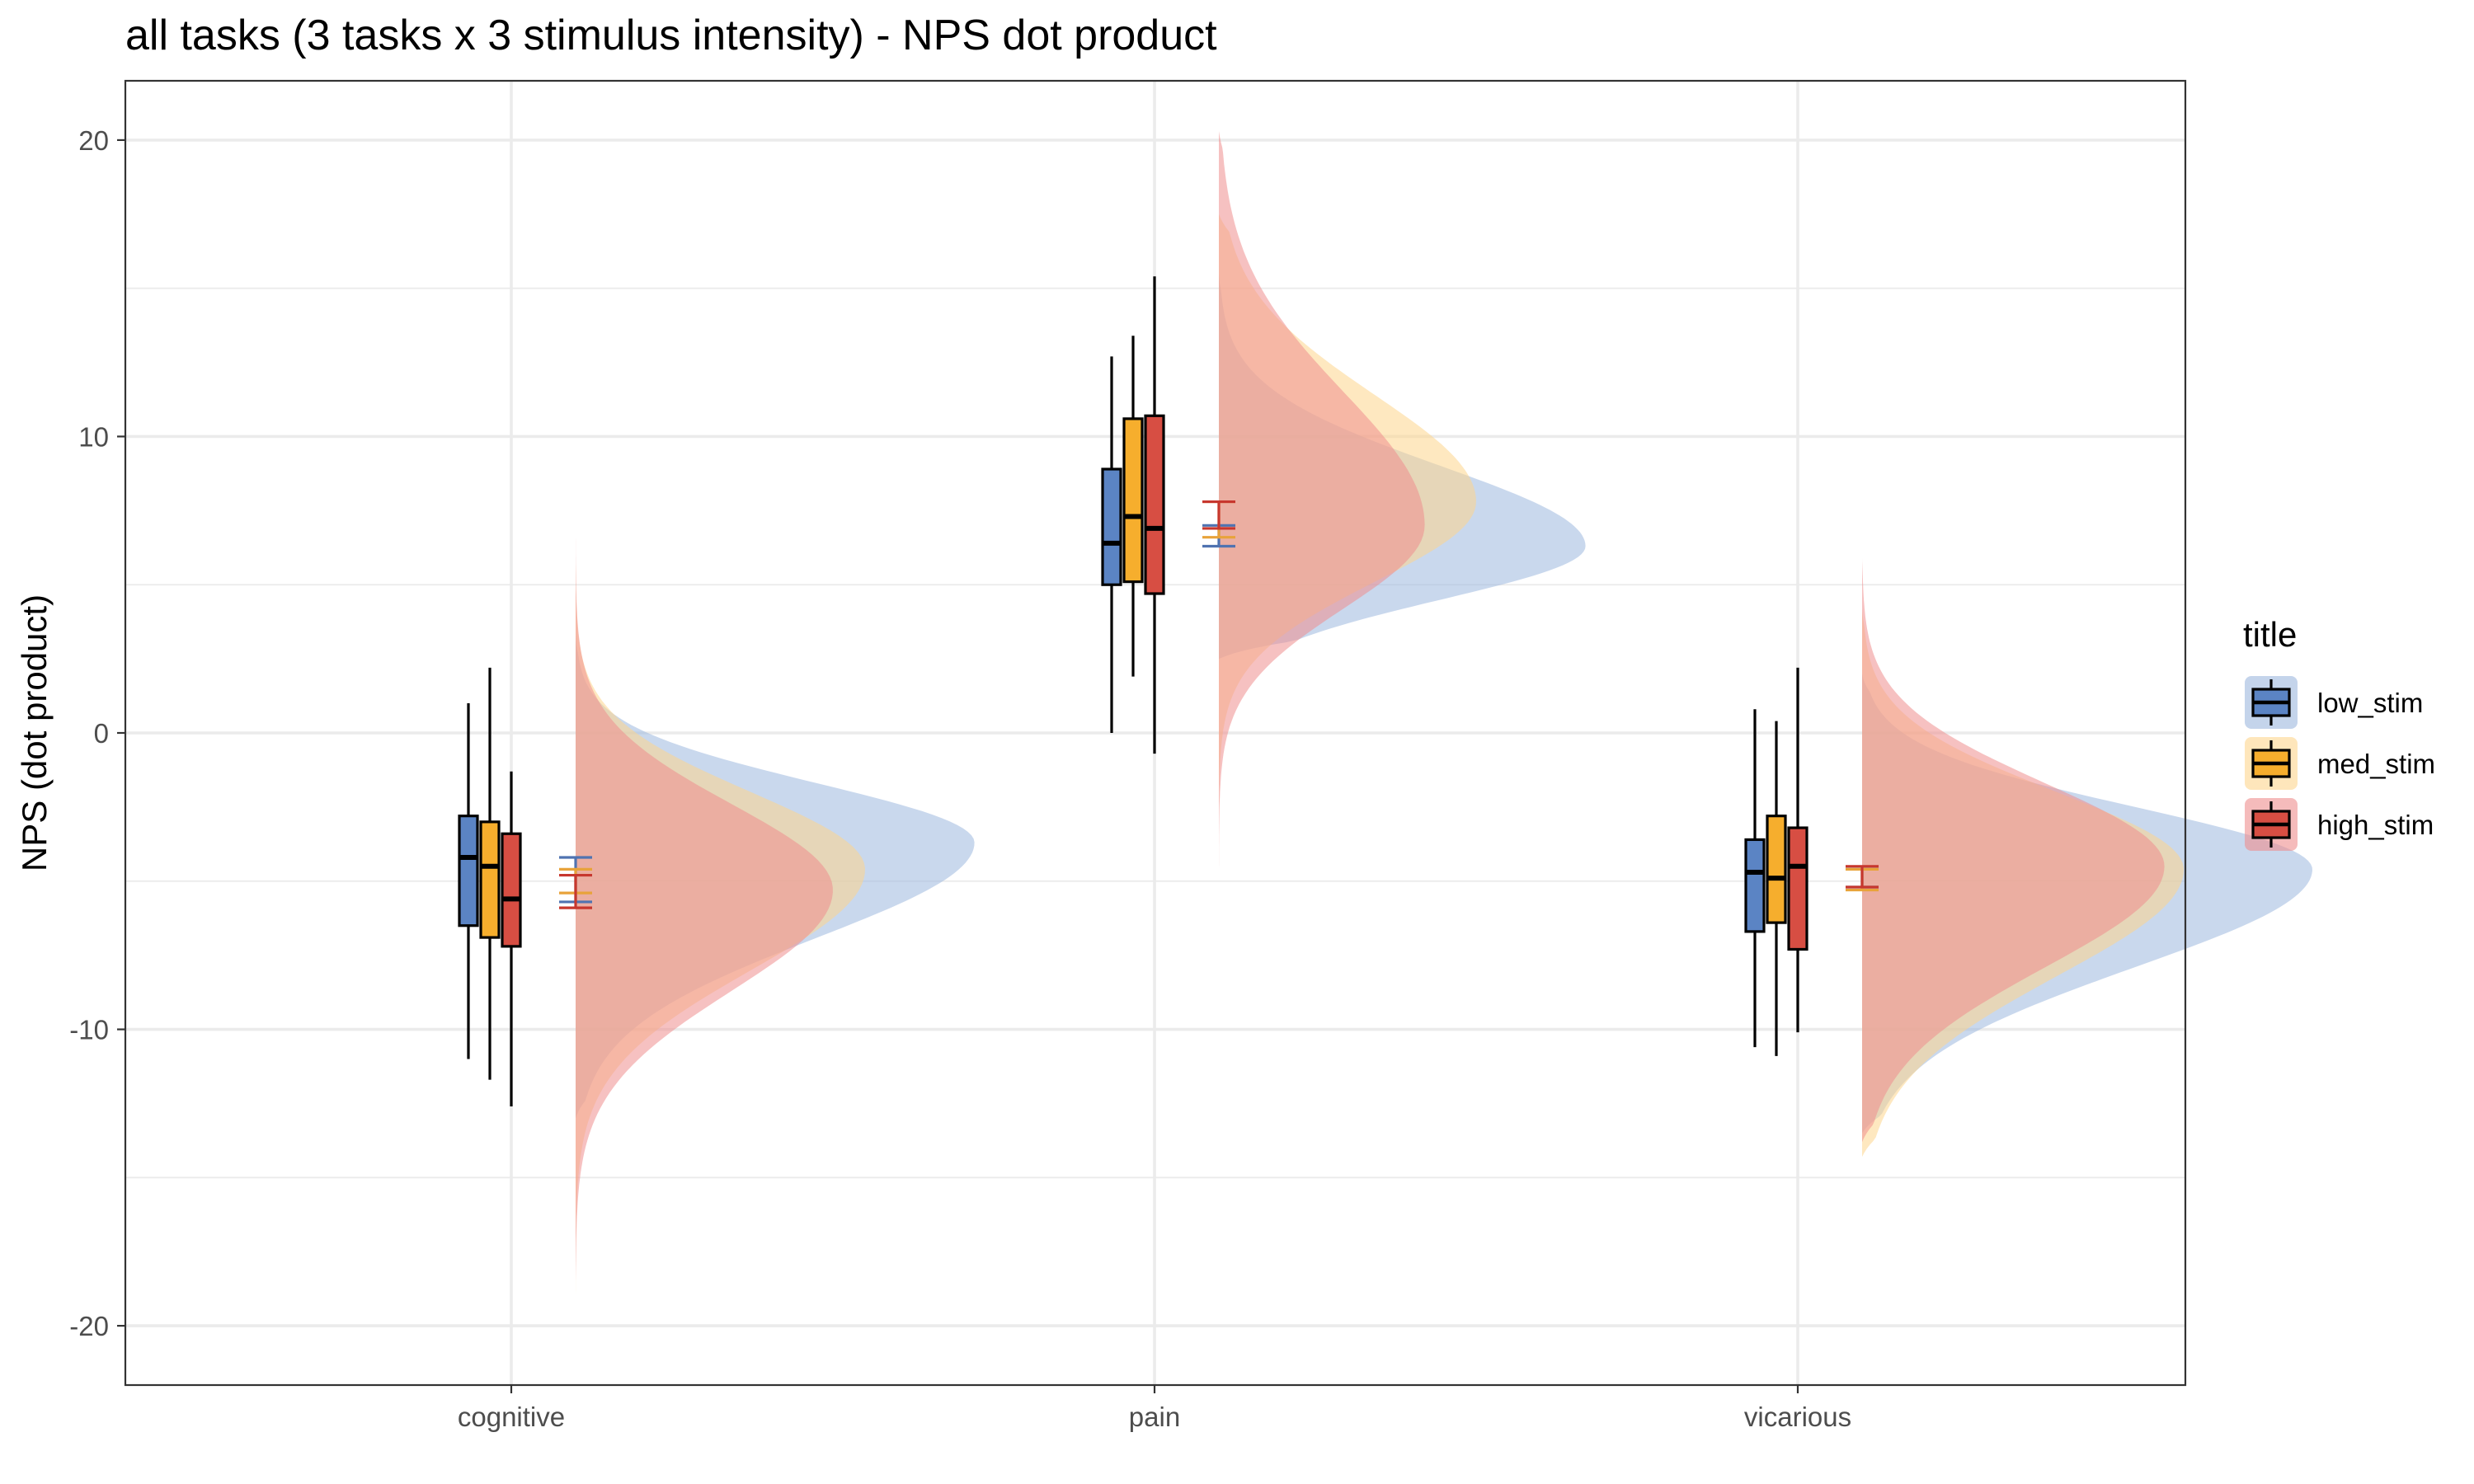 The width and height of the screenshot is (2474, 1484). I want to click on box-med_stim-pain, so click(1133, 500).